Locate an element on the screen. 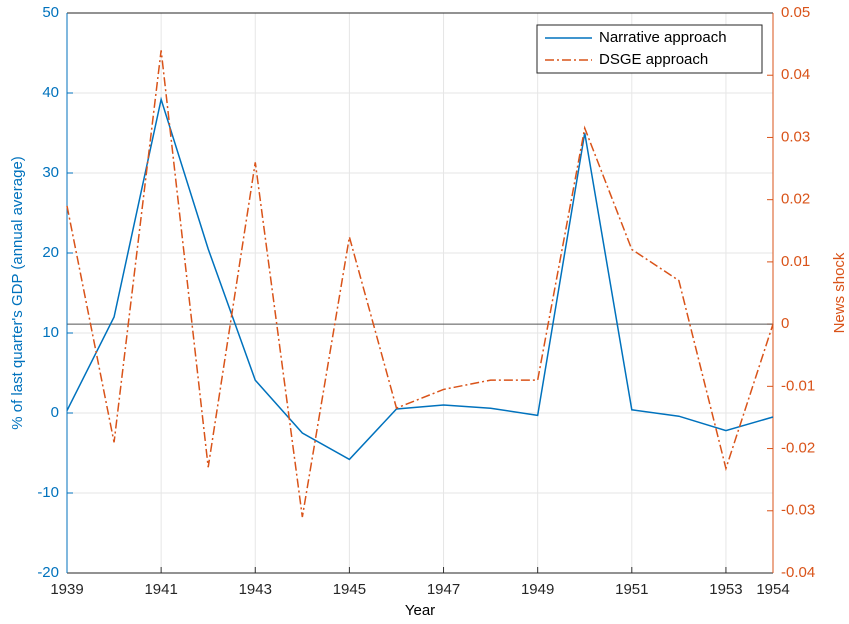 The width and height of the screenshot is (849, 624). x-tick-label: 1939 is located at coordinates (66, 589).